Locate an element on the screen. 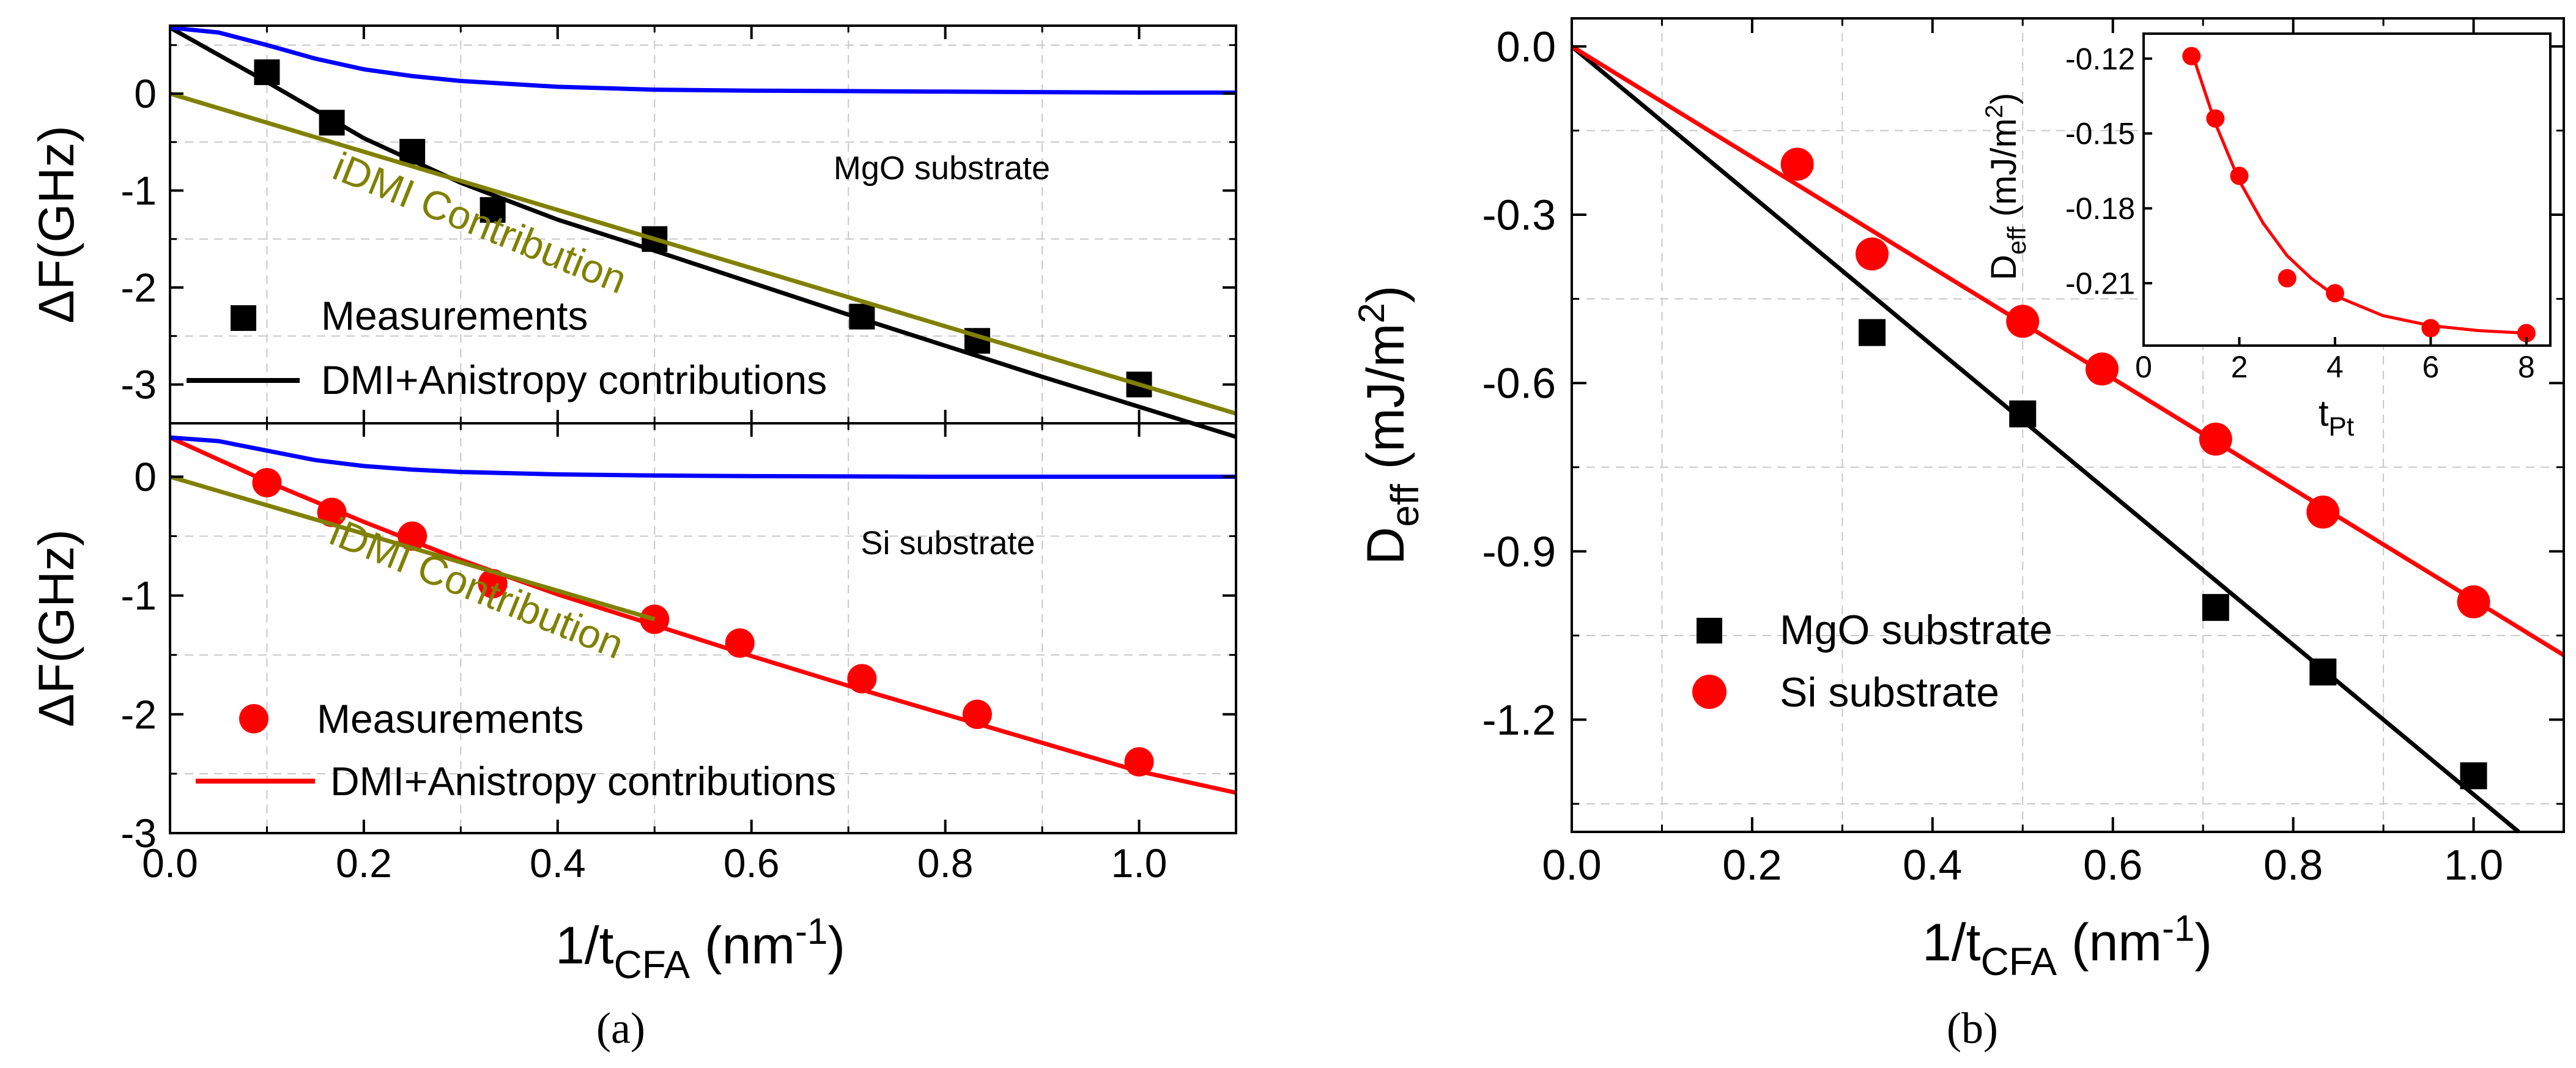  xlabel-main: 1/t is located at coordinates (1951, 943).